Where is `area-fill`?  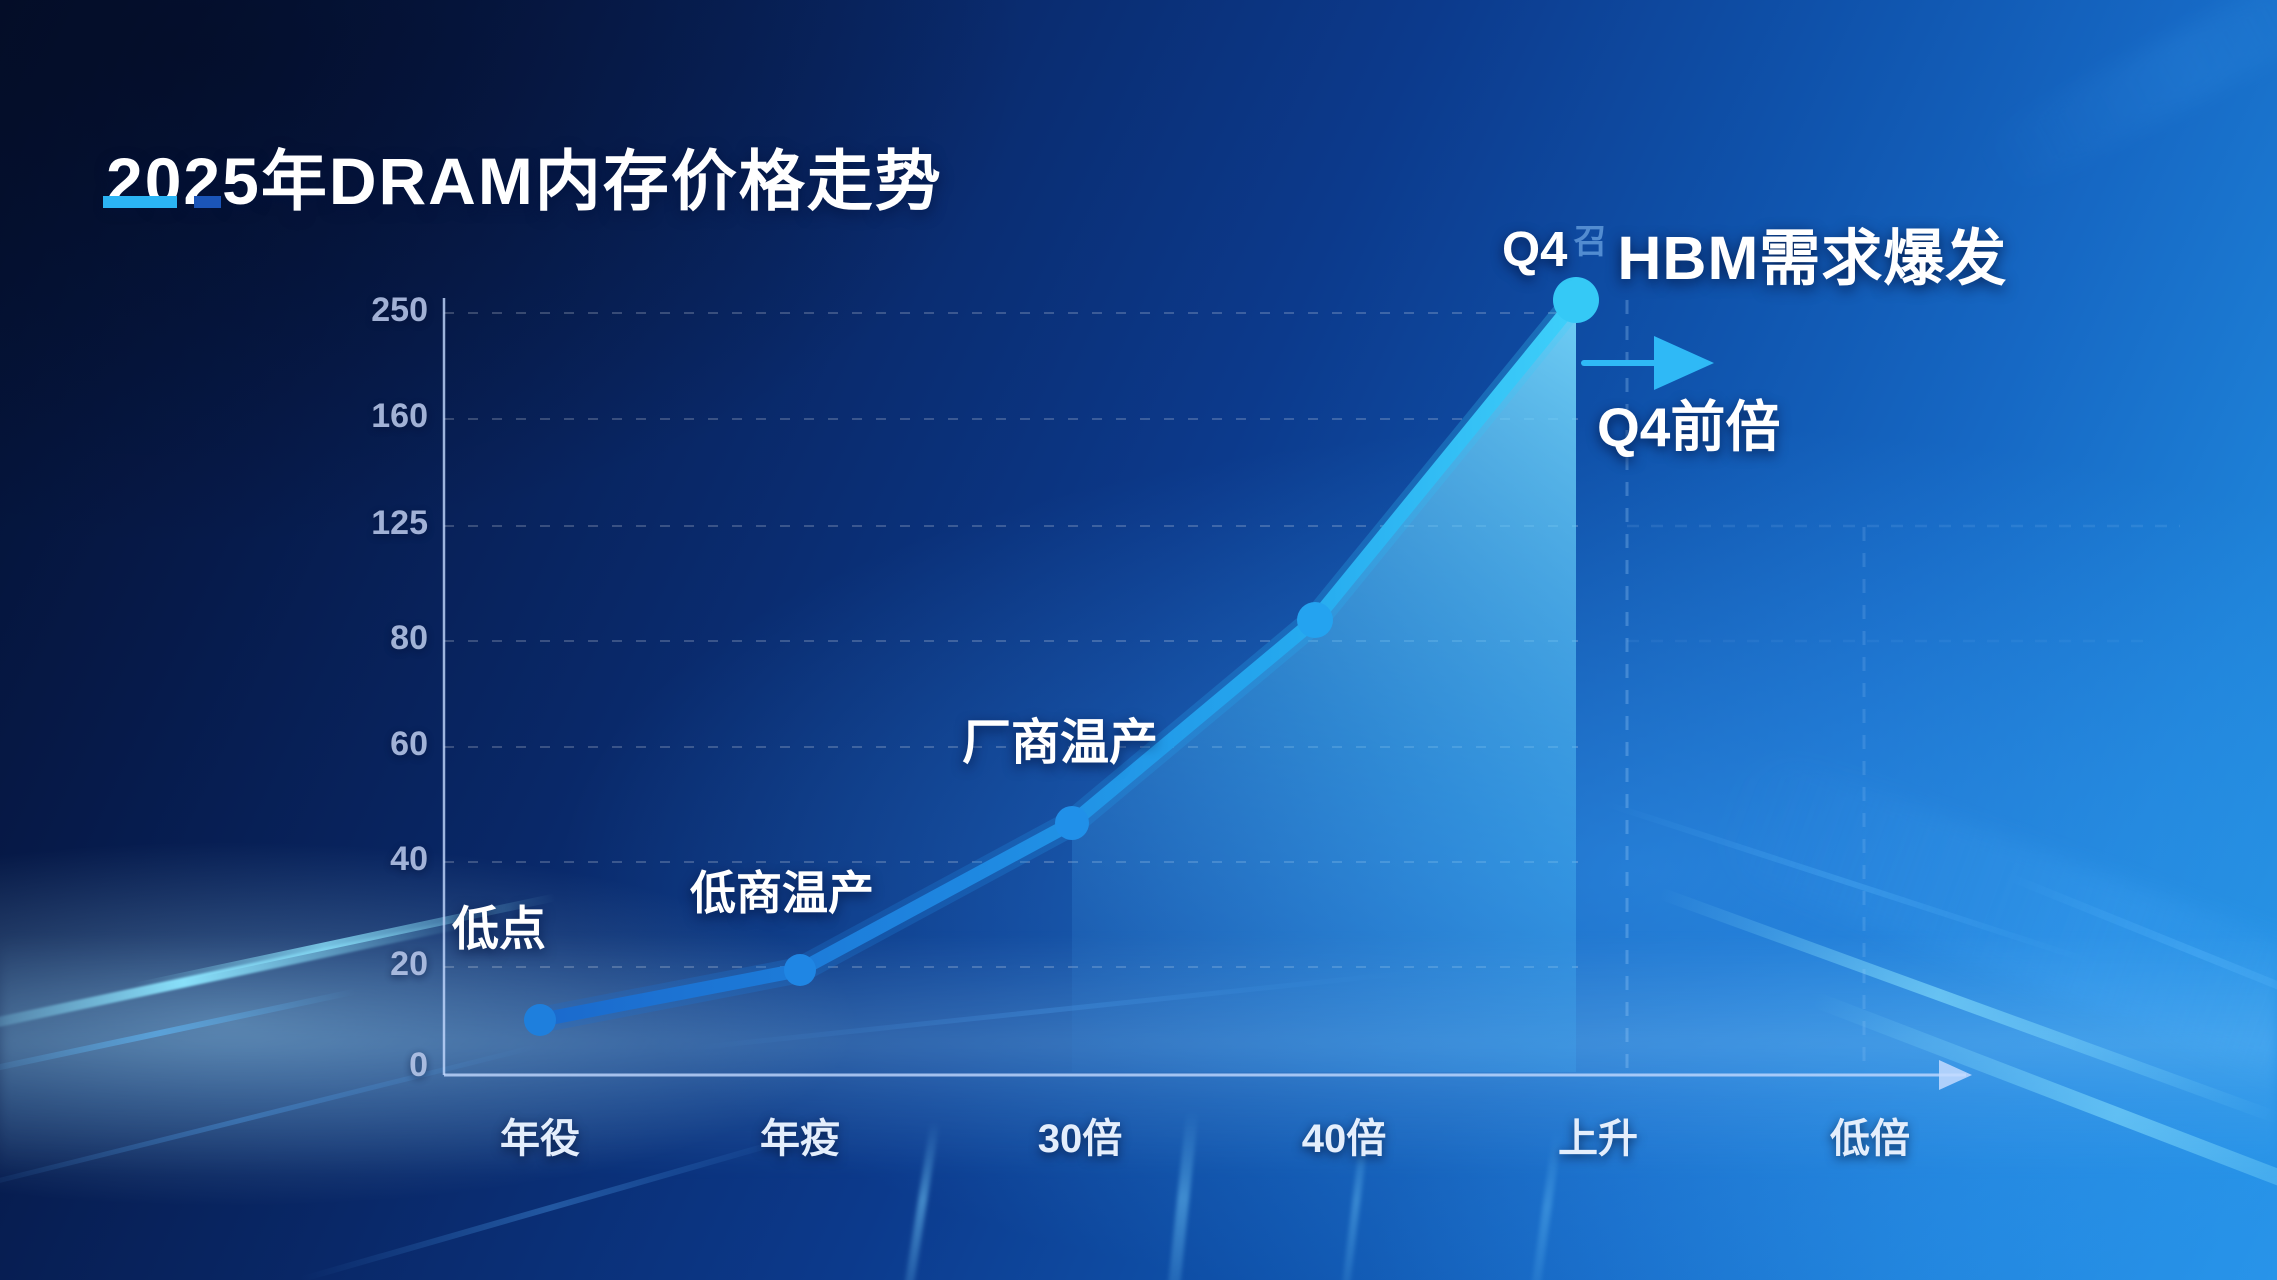 area-fill is located at coordinates (1324, 686).